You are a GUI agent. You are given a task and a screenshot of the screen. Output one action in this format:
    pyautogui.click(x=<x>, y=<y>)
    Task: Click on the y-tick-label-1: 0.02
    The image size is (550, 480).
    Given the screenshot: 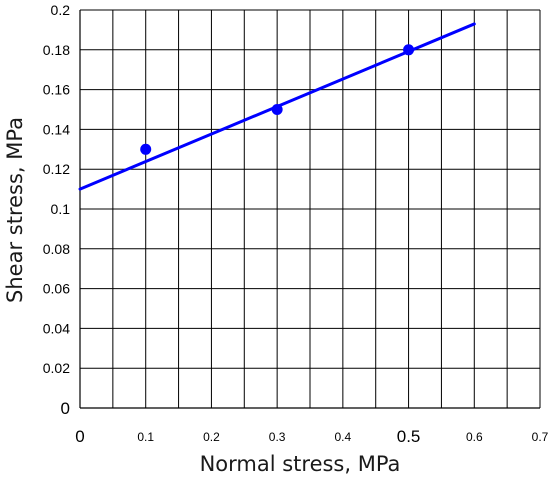 What is the action you would take?
    pyautogui.click(x=56, y=368)
    